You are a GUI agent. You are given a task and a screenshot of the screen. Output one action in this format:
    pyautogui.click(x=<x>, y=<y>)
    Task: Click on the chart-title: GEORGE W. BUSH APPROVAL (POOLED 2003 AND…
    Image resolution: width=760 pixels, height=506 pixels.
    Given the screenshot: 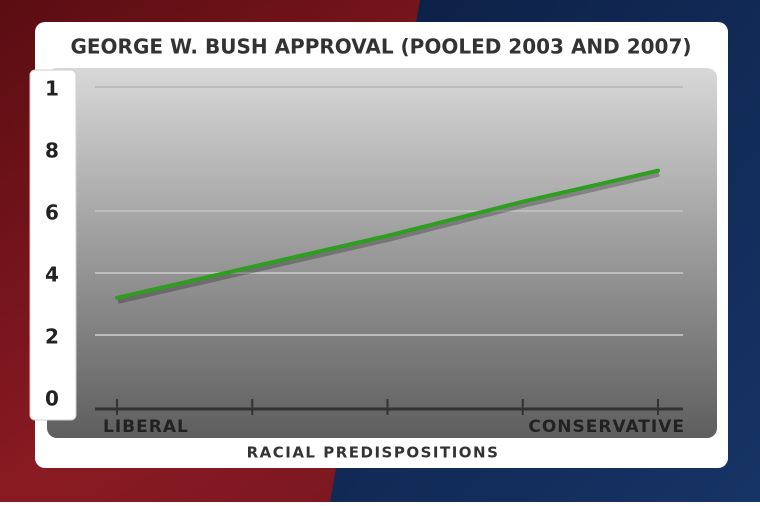 What is the action you would take?
    pyautogui.click(x=380, y=47)
    